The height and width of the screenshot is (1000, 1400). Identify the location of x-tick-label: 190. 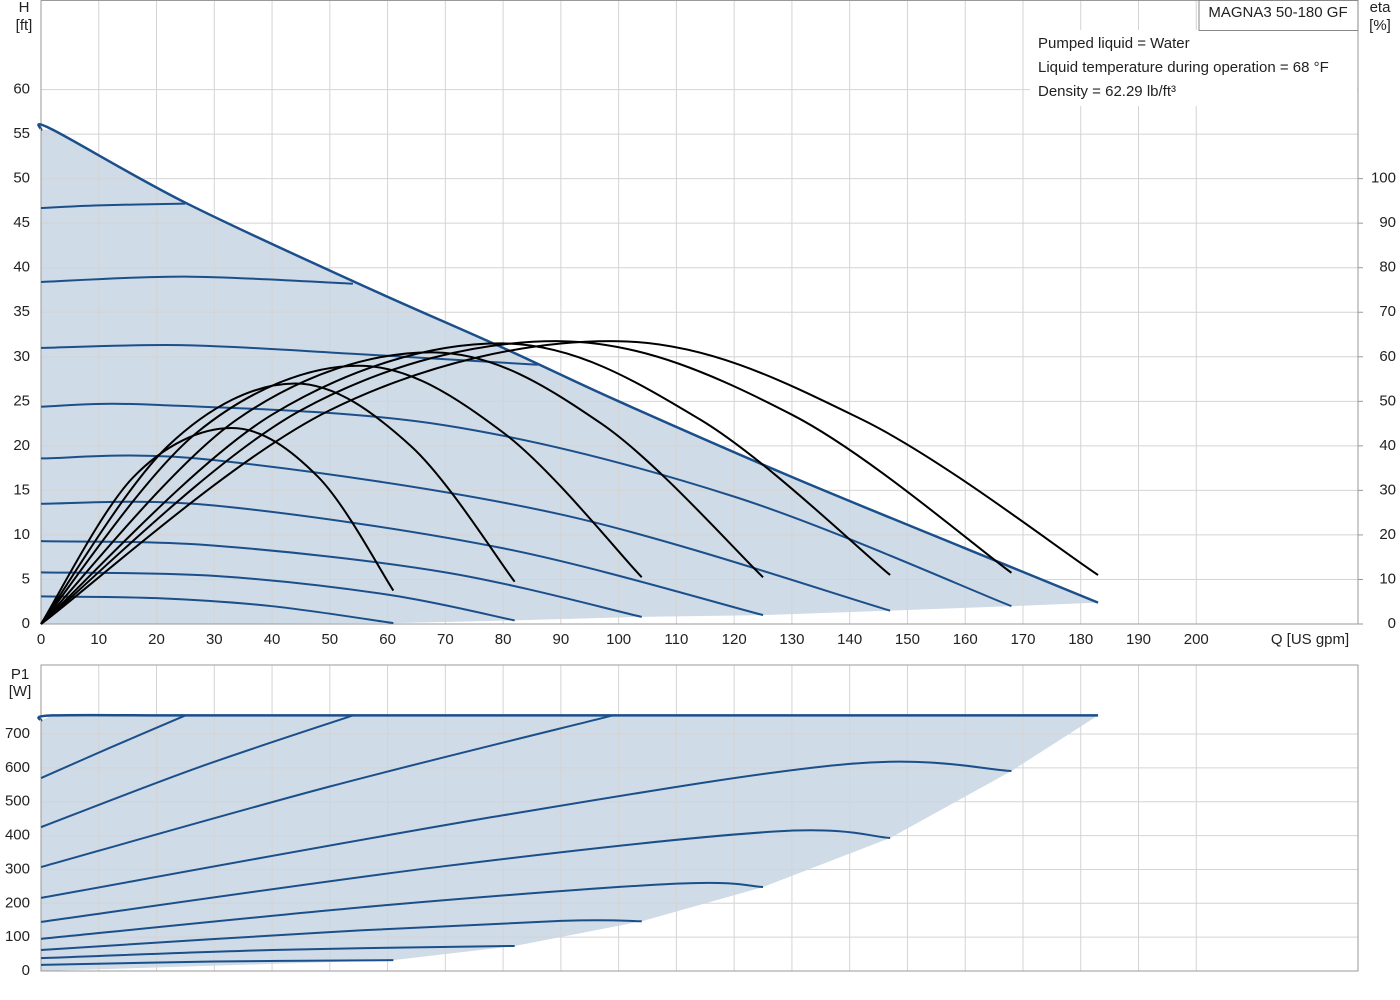
(1138, 639).